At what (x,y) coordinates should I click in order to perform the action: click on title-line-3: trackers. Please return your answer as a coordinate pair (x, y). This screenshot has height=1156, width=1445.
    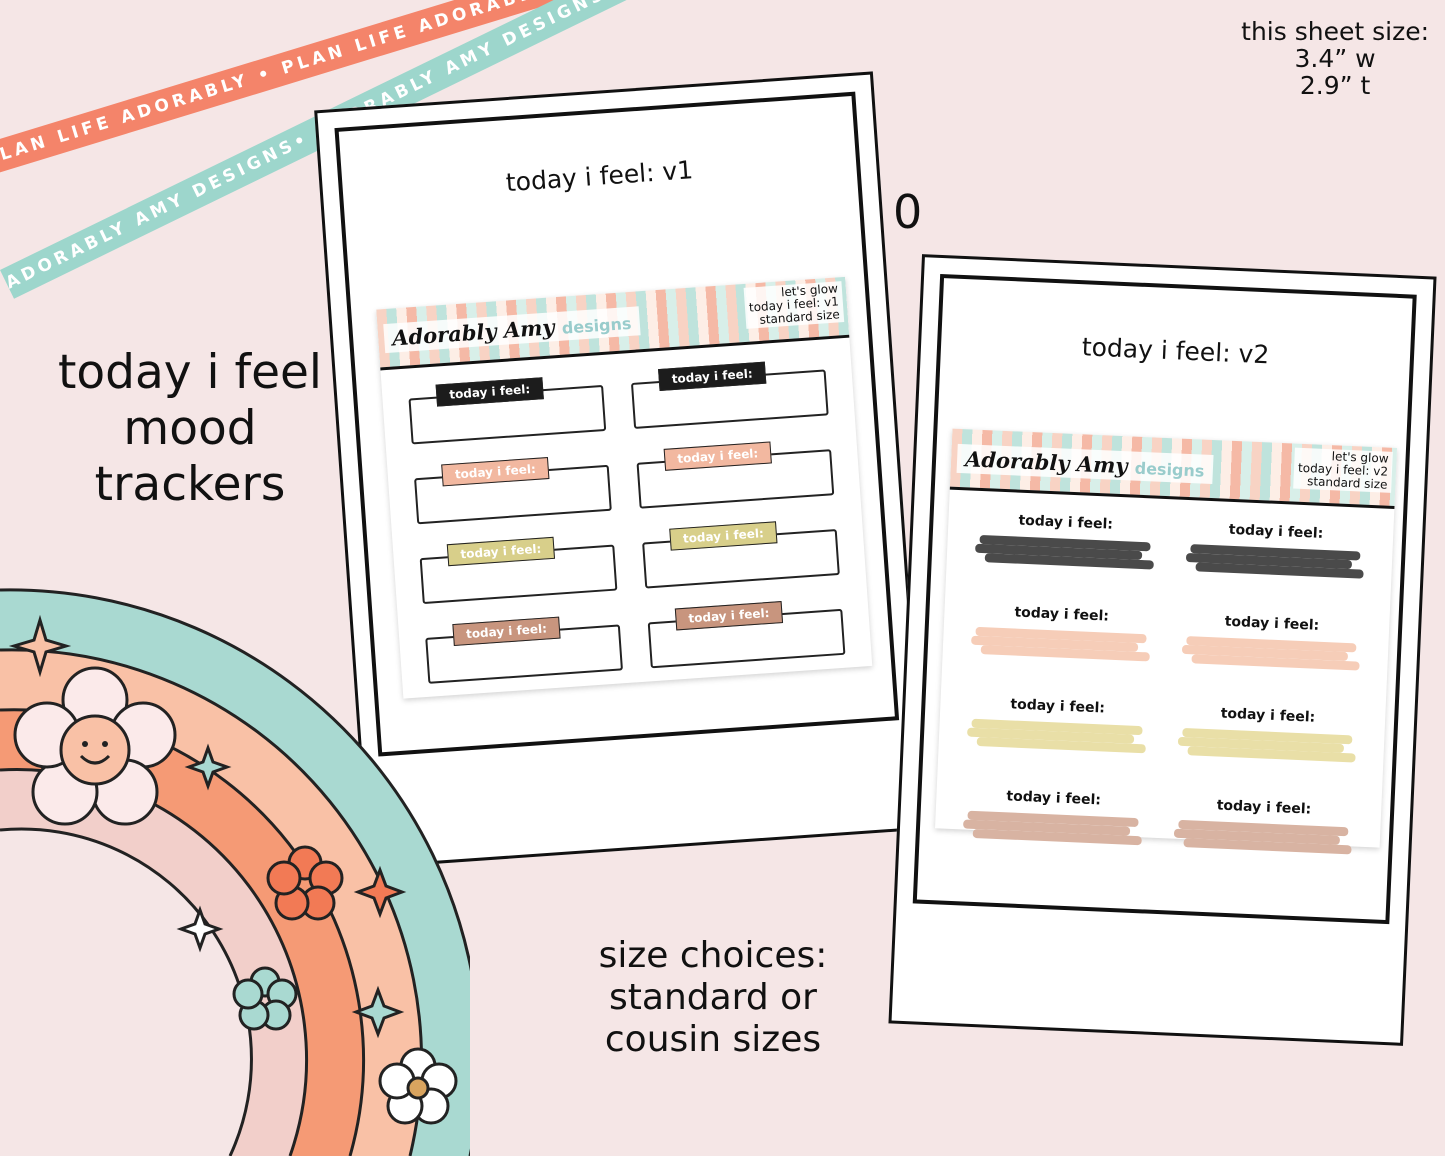
    Looking at the image, I should click on (190, 484).